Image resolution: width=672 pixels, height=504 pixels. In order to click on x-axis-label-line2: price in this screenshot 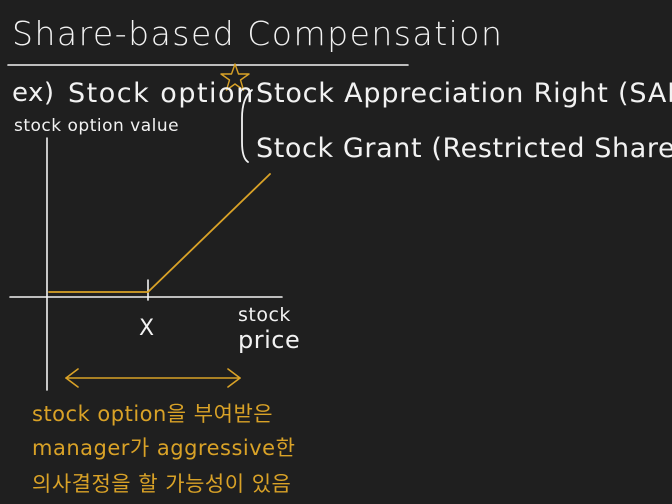, I will do `click(269, 340)`.